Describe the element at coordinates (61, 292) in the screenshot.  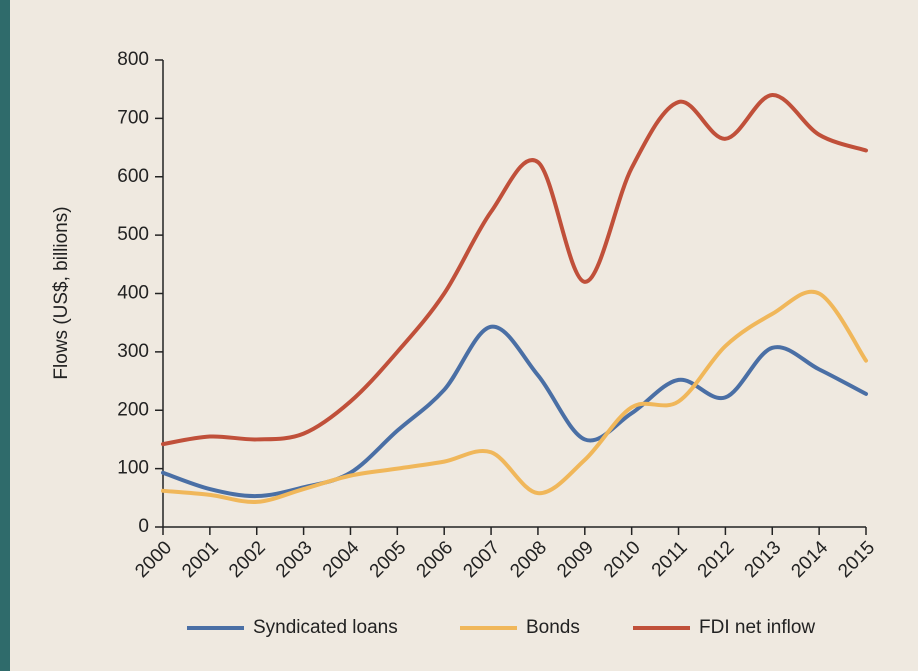
I see `y-axis-label: Flows (US$, billions)` at that location.